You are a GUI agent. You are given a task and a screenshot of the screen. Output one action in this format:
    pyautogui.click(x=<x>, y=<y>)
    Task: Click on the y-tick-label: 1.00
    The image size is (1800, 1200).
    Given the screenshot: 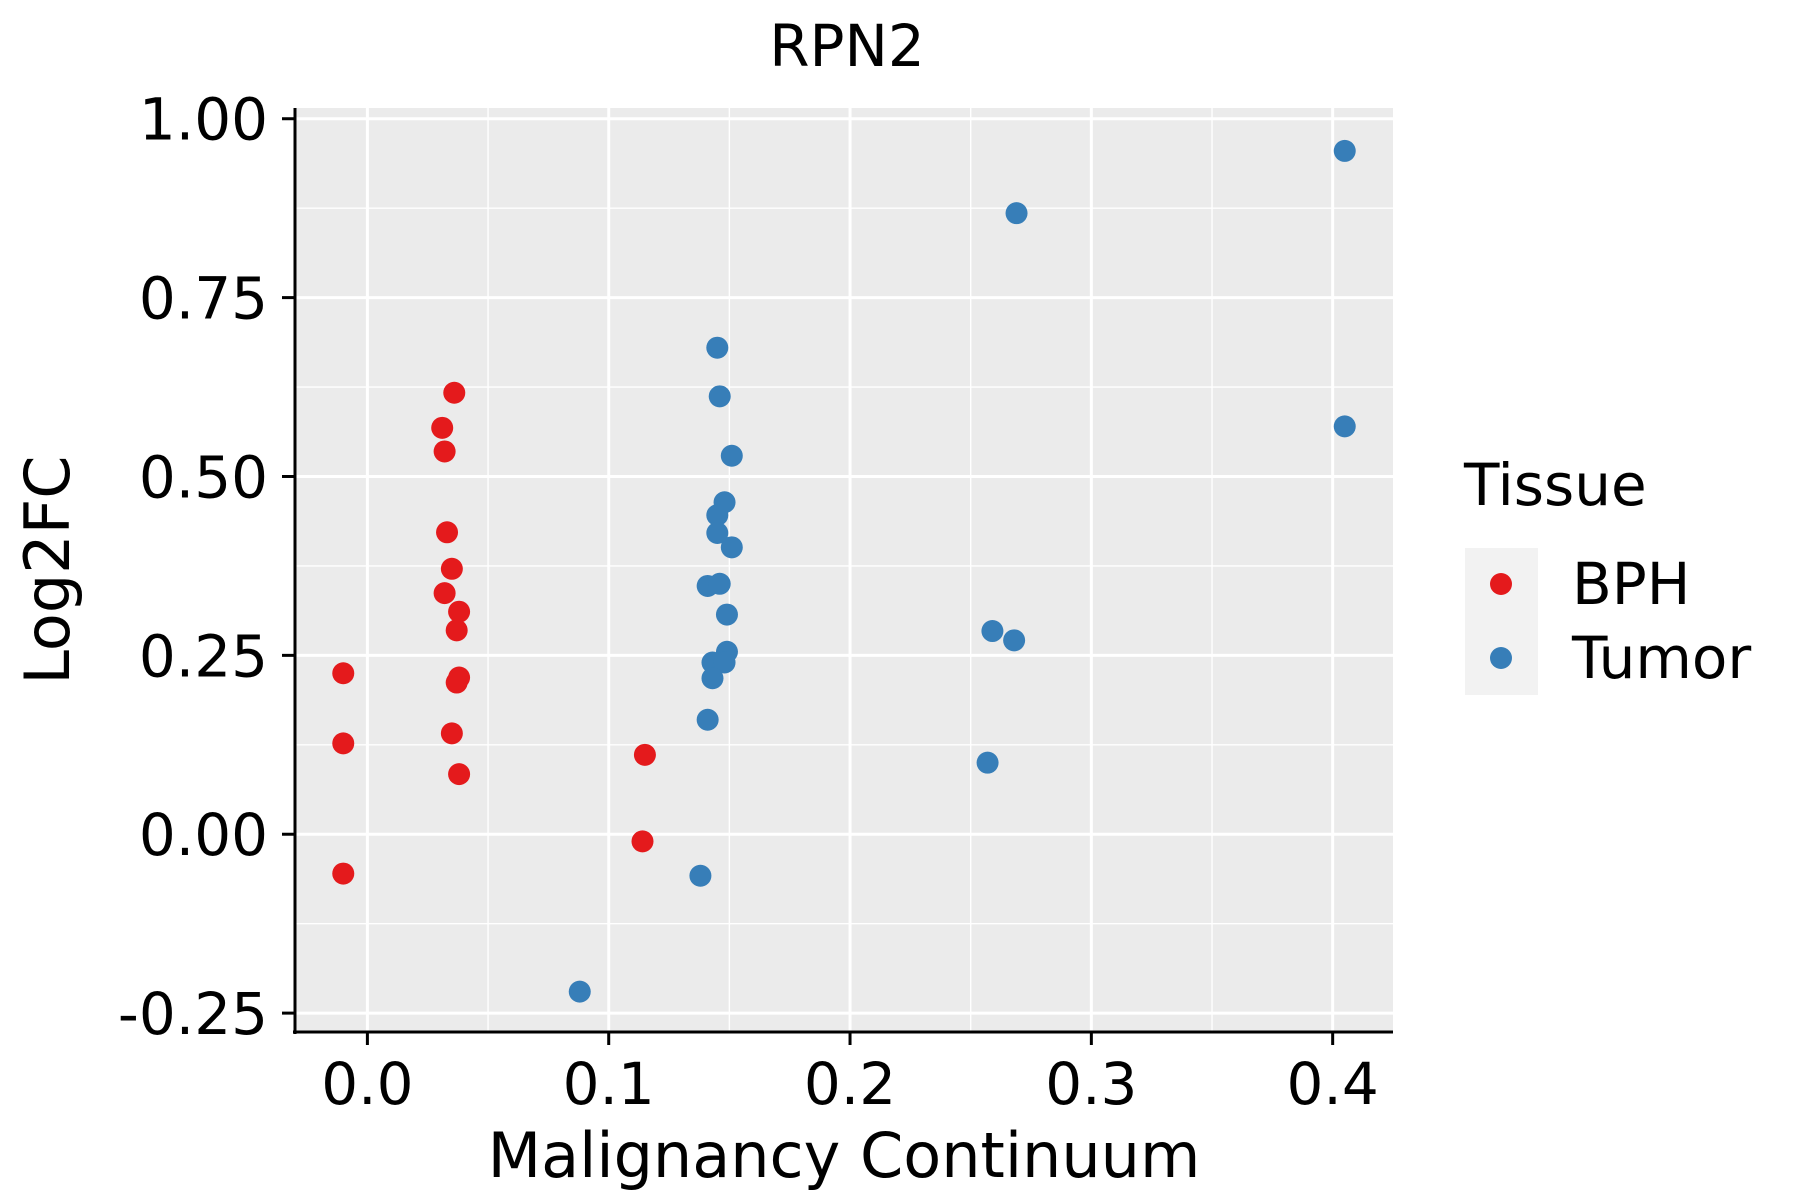 What is the action you would take?
    pyautogui.click(x=203, y=120)
    